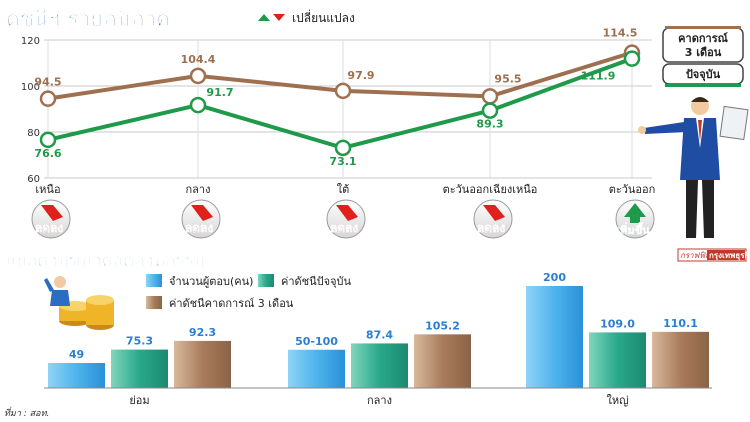 This screenshot has height=422, width=750. What do you see at coordinates (703, 75) in the screenshot?
I see `legend-current-label: ปัจจุบัน` at bounding box center [703, 75].